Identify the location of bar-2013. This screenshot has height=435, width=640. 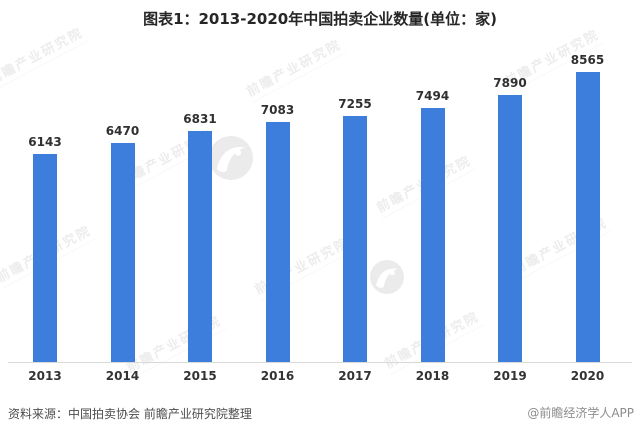
(45, 258).